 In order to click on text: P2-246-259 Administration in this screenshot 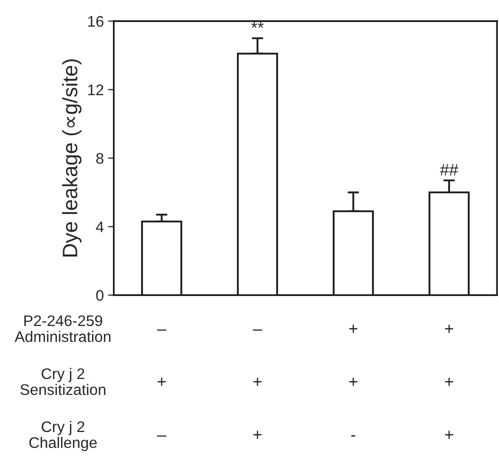, I will do `click(62, 328)`.